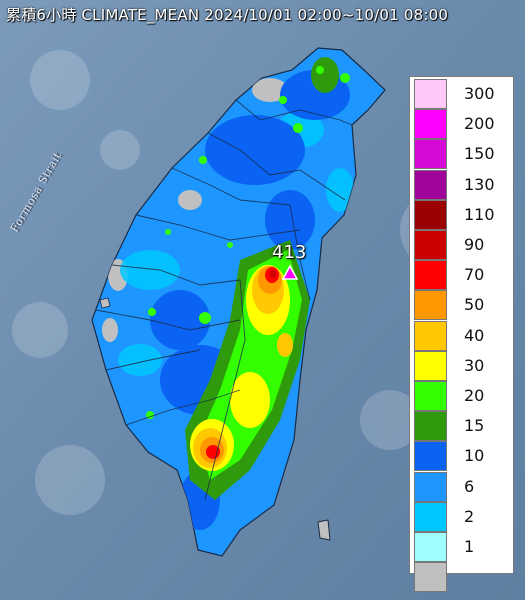  I want to click on legend-label: 300, so click(479, 93).